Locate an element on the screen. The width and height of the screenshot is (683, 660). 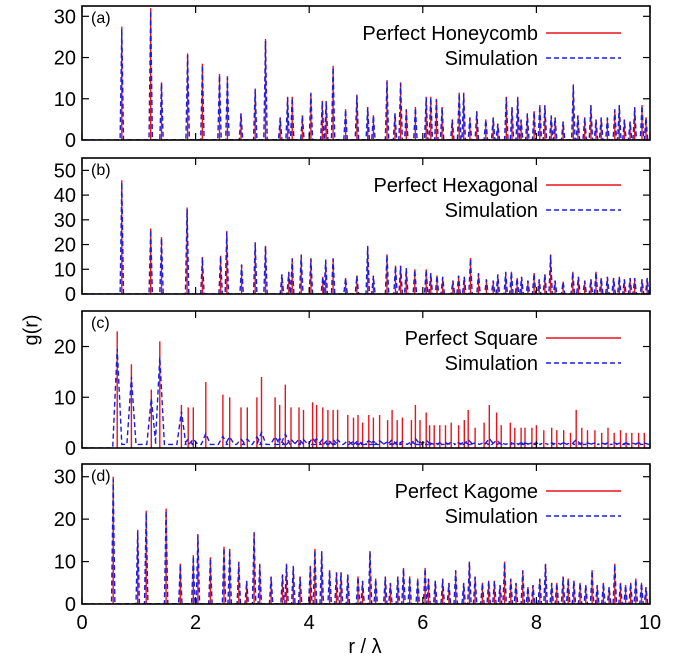
x-tick-label: 6 is located at coordinates (422, 623).